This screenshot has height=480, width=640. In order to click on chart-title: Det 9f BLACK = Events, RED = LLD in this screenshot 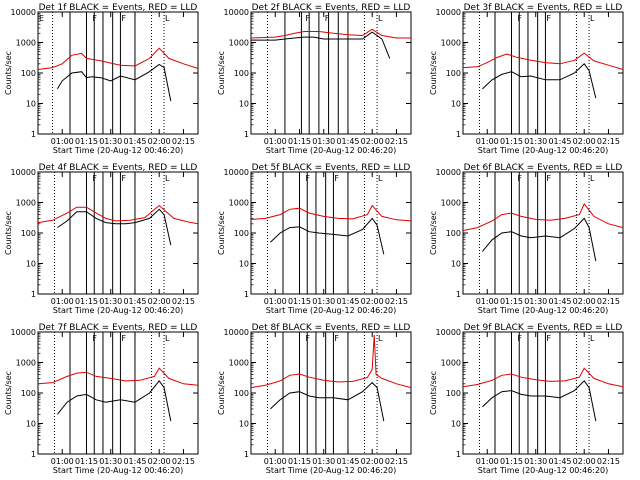, I will do `click(543, 328)`.